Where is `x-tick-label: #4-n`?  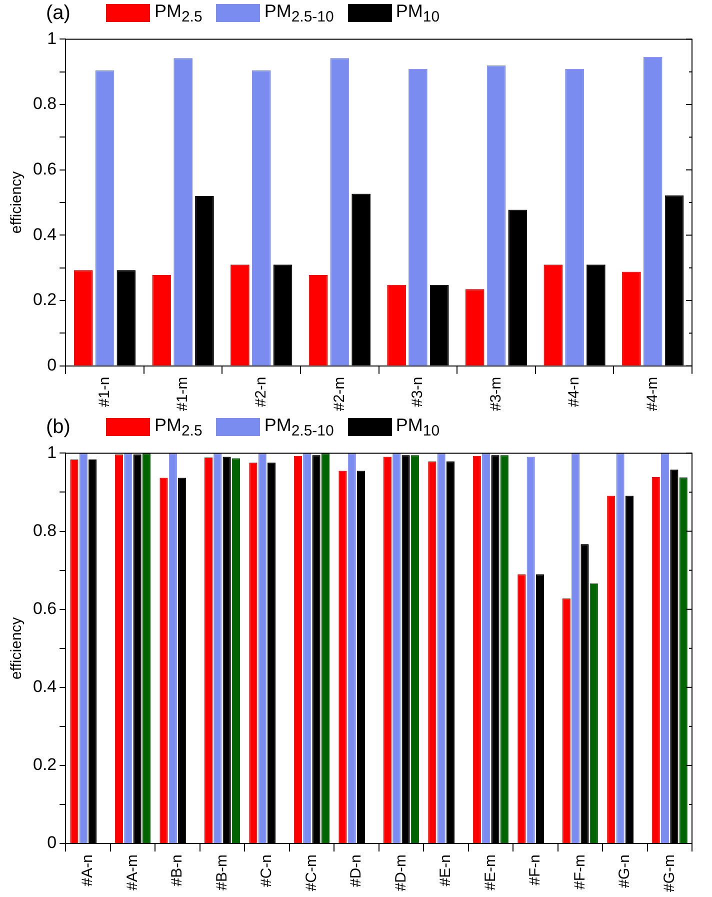 x-tick-label: #4-n is located at coordinates (574, 391).